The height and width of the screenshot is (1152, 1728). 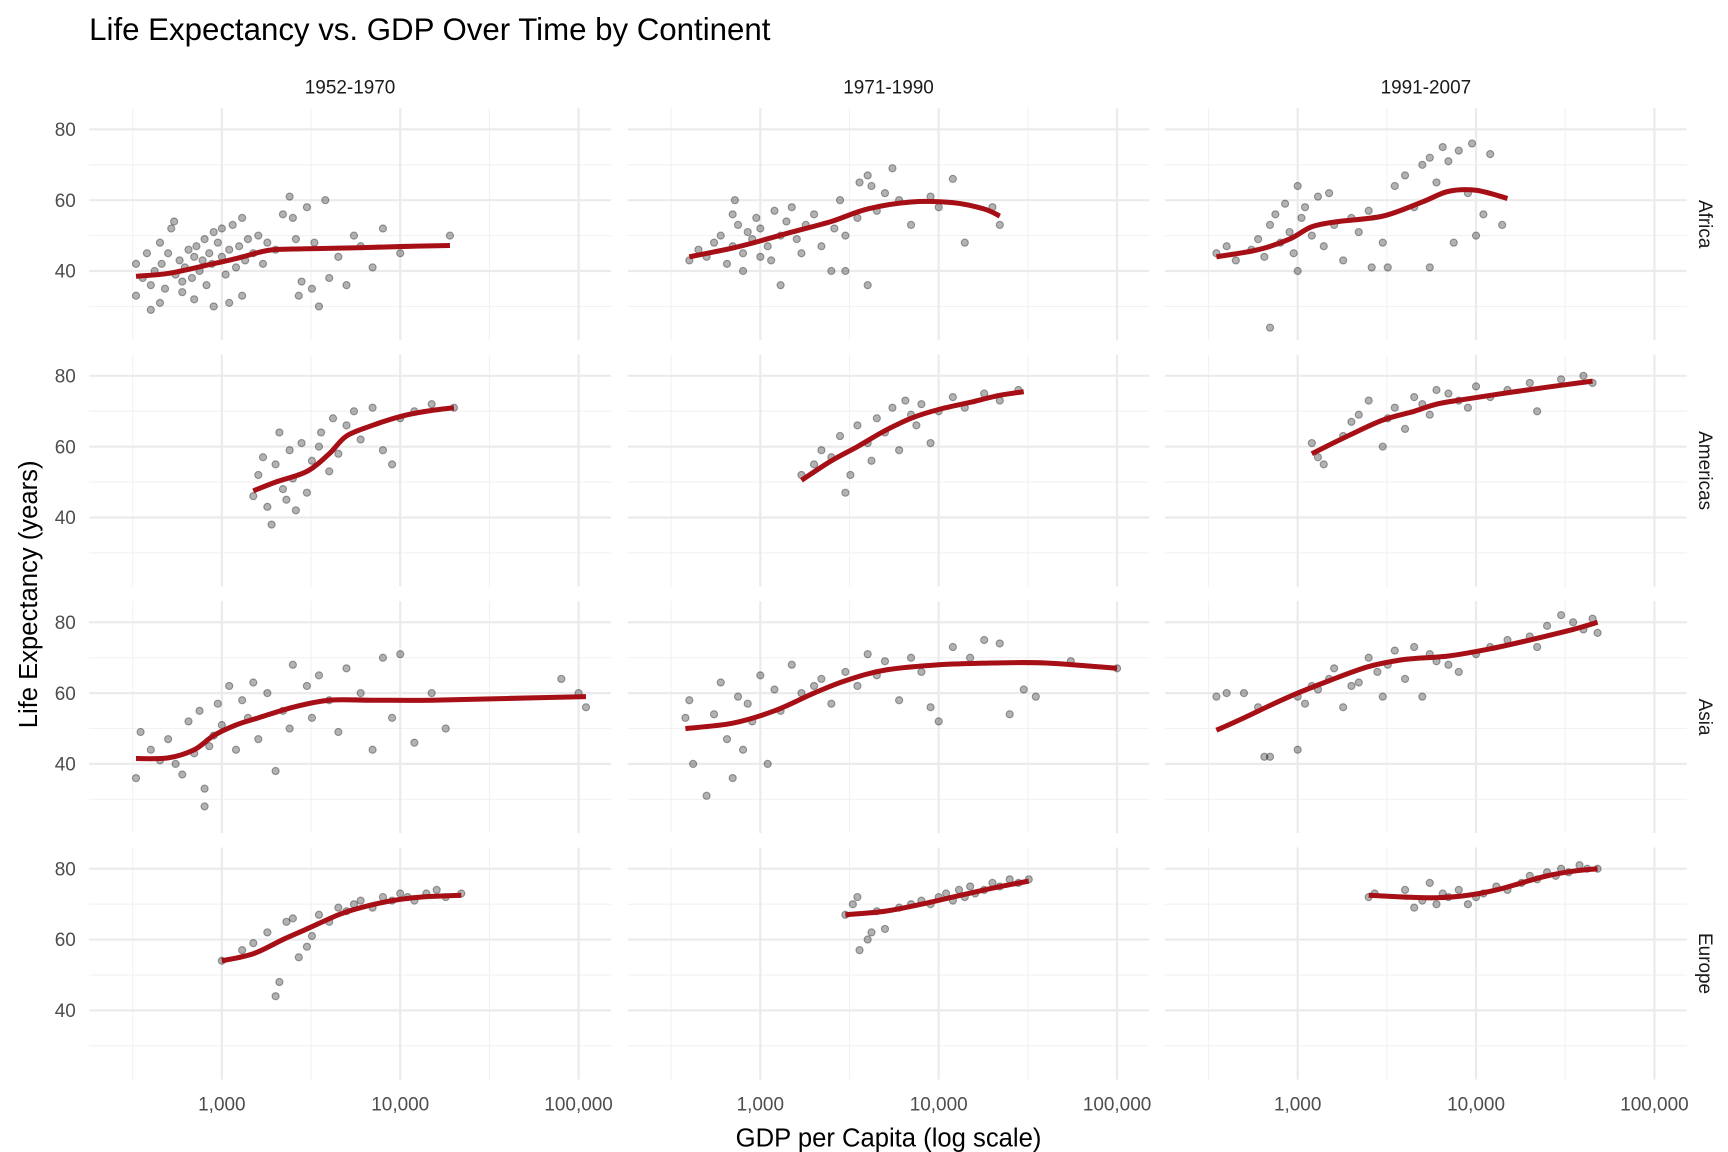 I want to click on row-strip-labels: Africa Americas Asia Europe, so click(x=1704, y=597).